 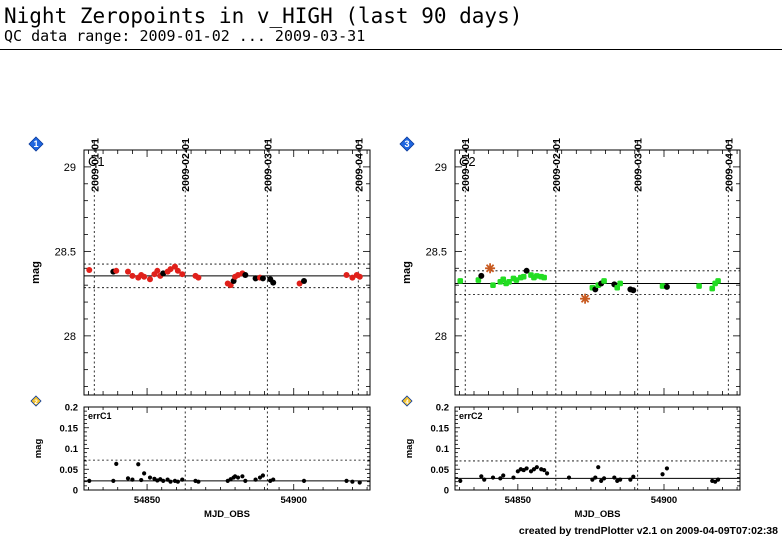 I want to click on badge-number: 3, so click(x=406, y=144).